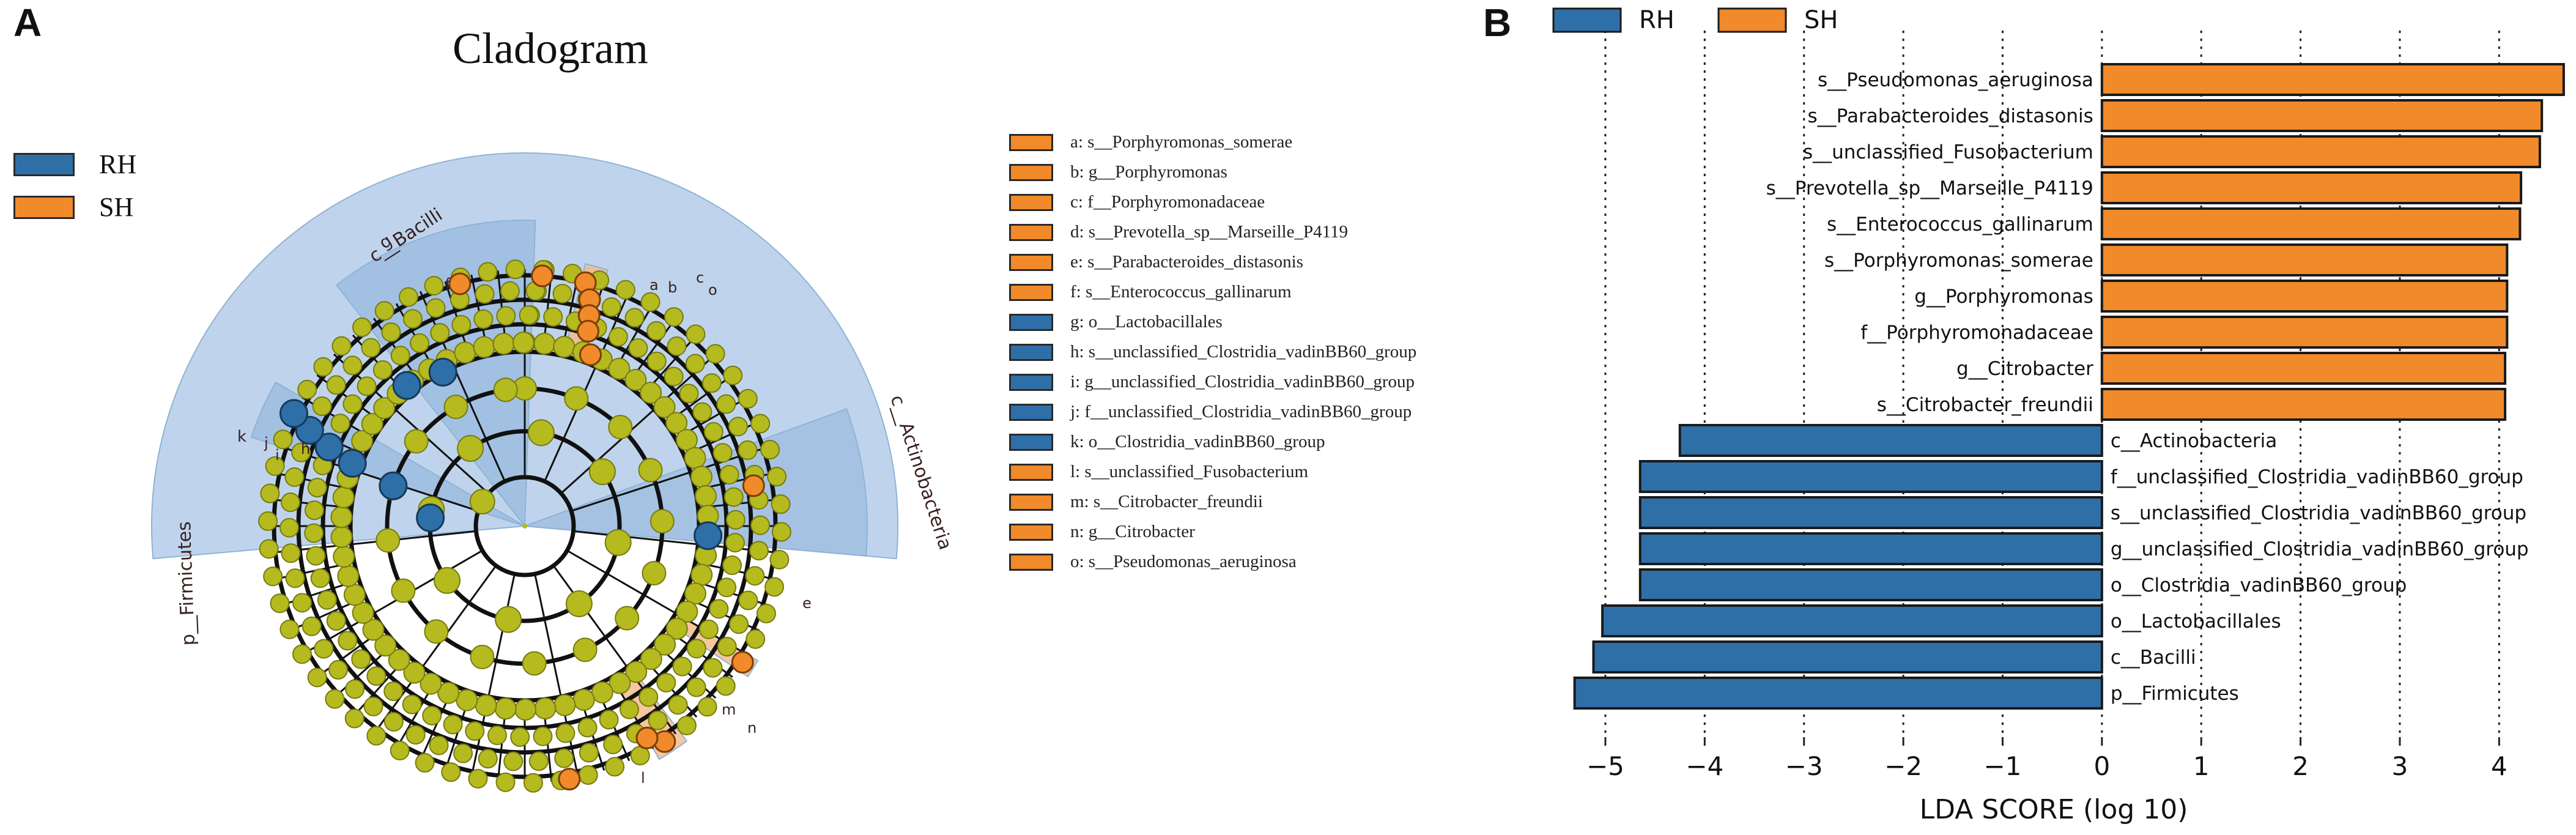 This screenshot has height=835, width=2576. I want to click on bar-label: f__Porphyromonadaceae, so click(1976, 333).